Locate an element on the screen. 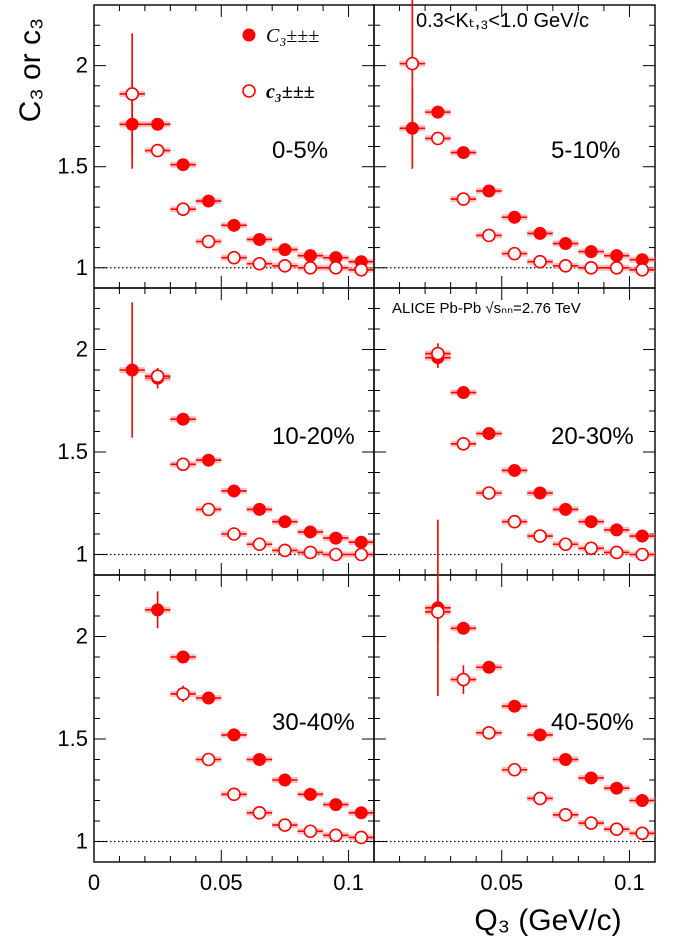 The width and height of the screenshot is (678, 943). x-axis-title: Q₃ (GeV/c) is located at coordinates (547, 920).